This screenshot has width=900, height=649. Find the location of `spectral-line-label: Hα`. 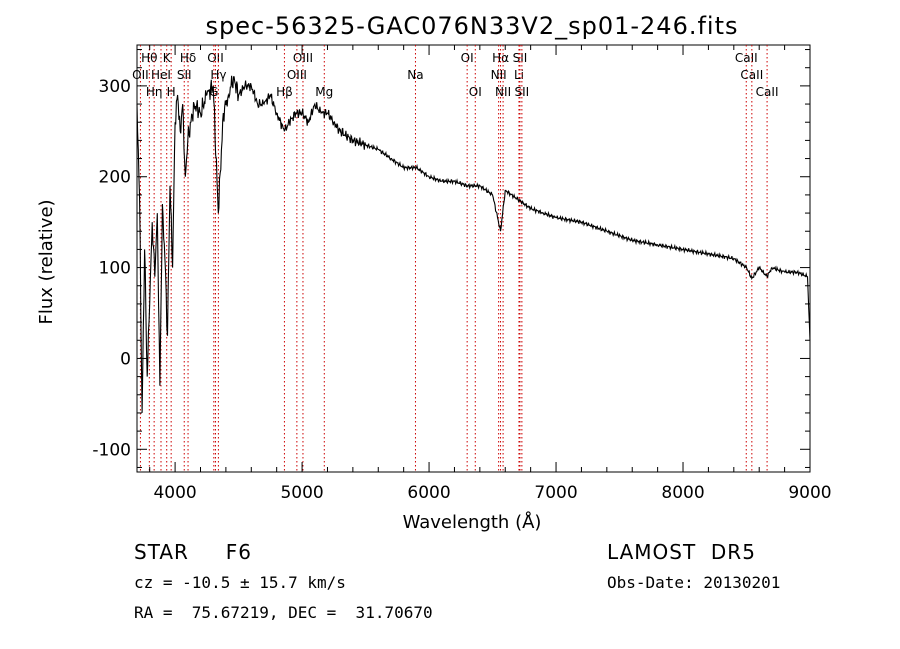

spectral-line-label: Hα is located at coordinates (500, 58).